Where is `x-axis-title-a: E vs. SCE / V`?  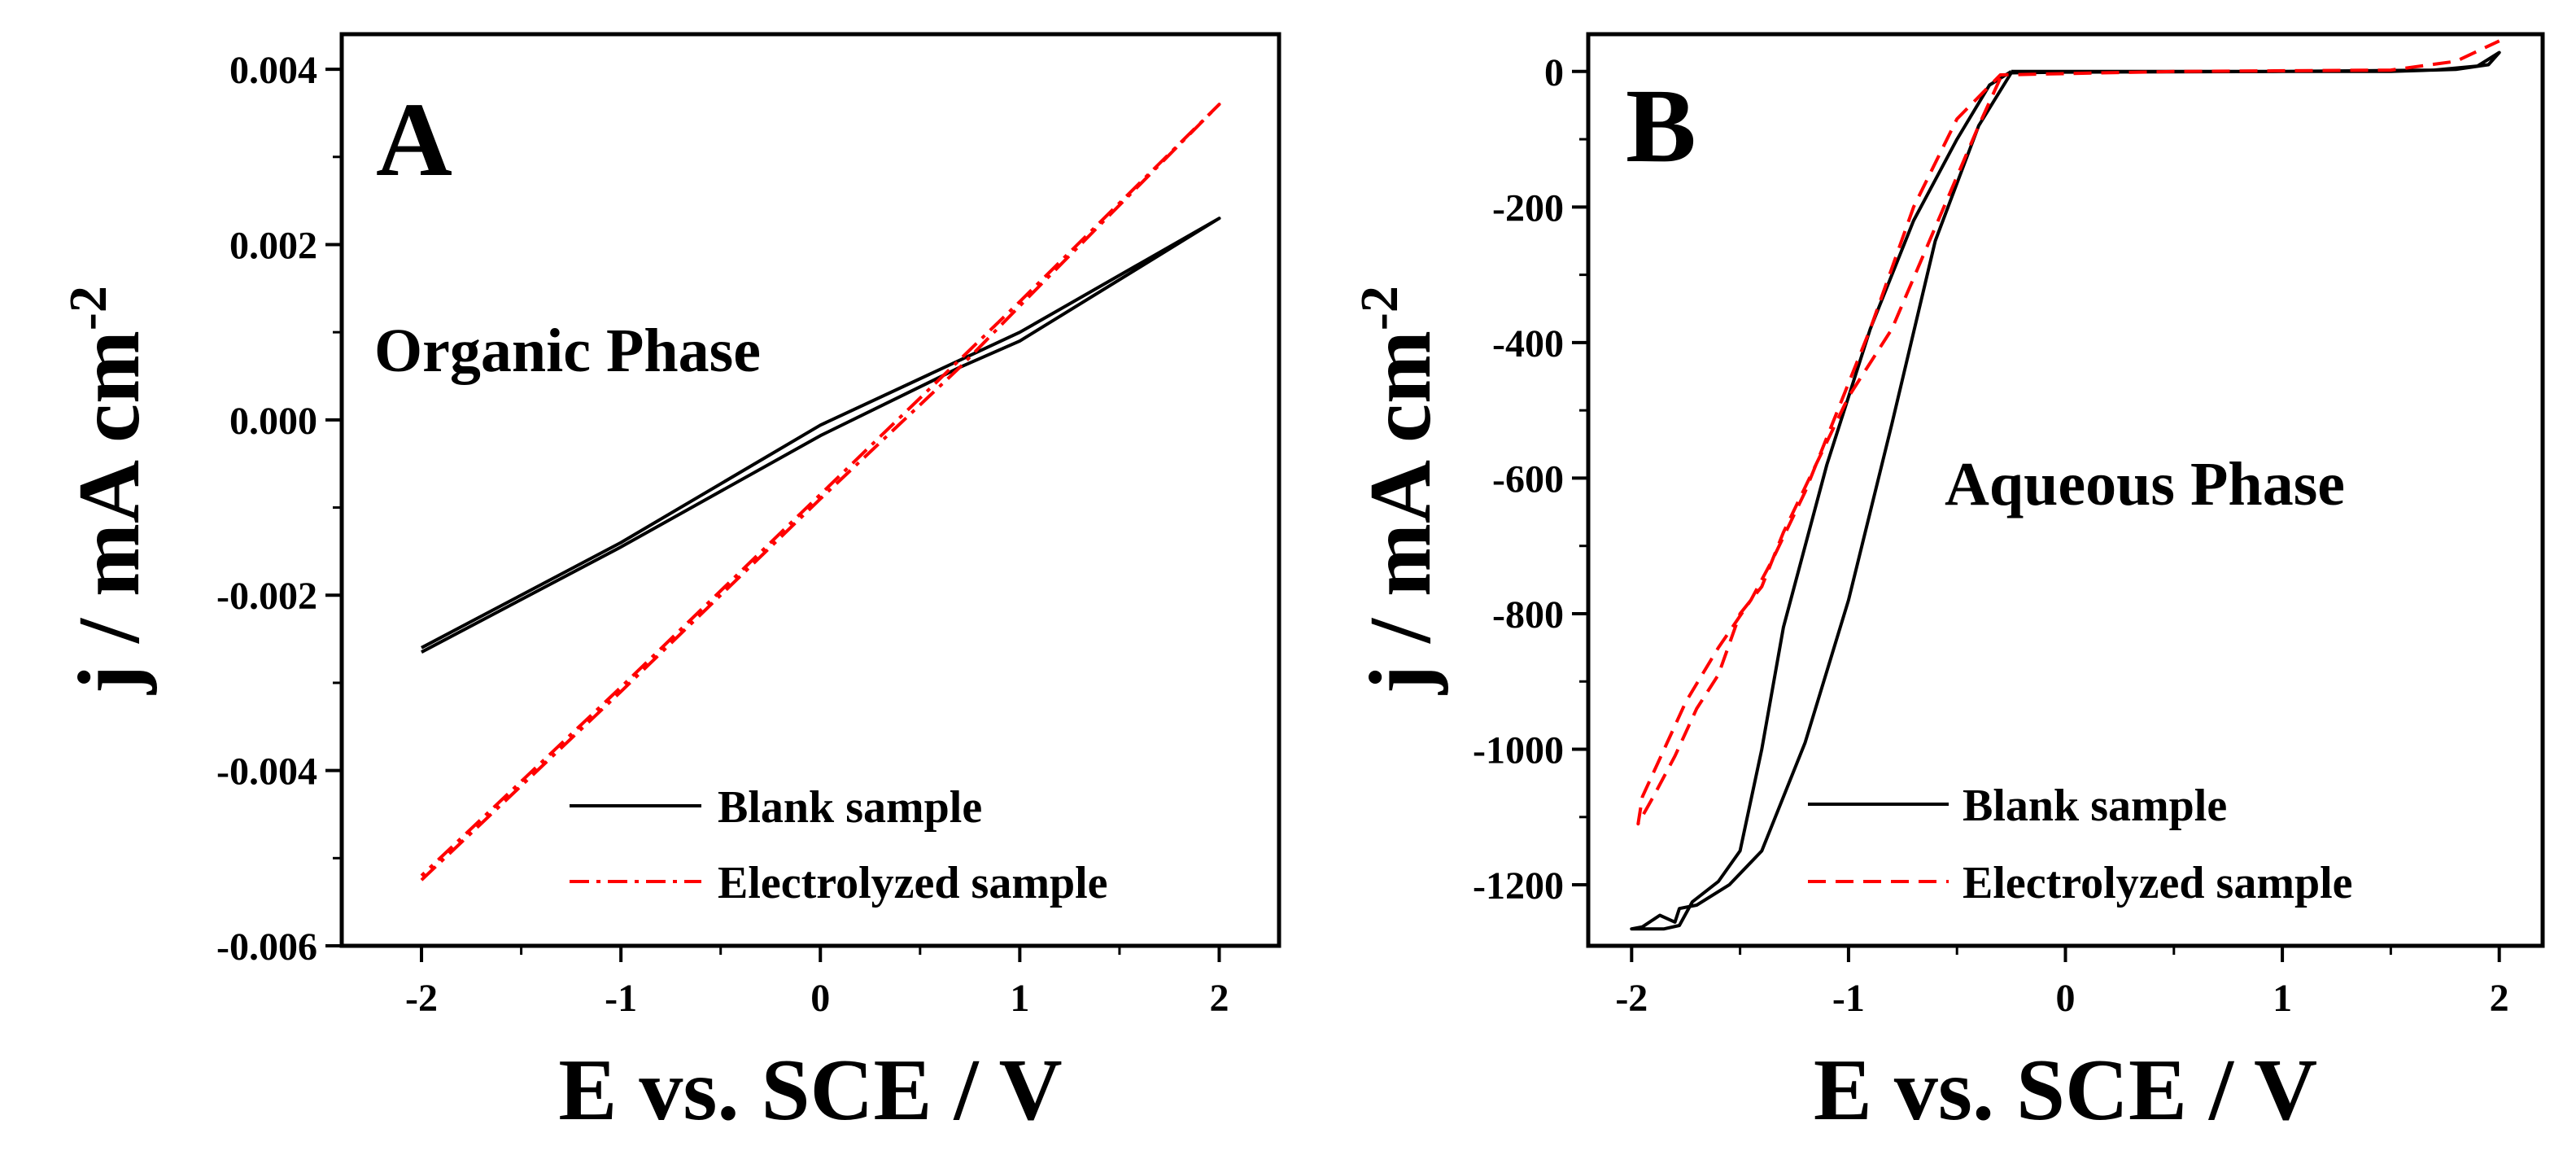
x-axis-title-a: E vs. SCE / V is located at coordinates (810, 1090).